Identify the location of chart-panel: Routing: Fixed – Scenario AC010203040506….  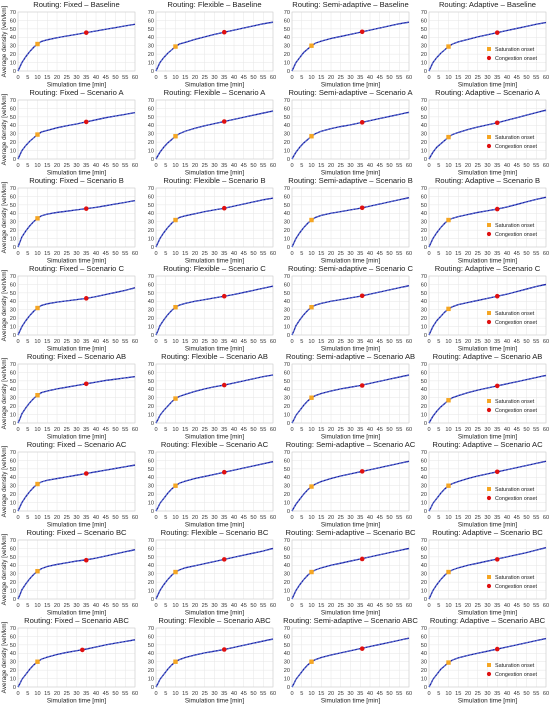
(69, 484).